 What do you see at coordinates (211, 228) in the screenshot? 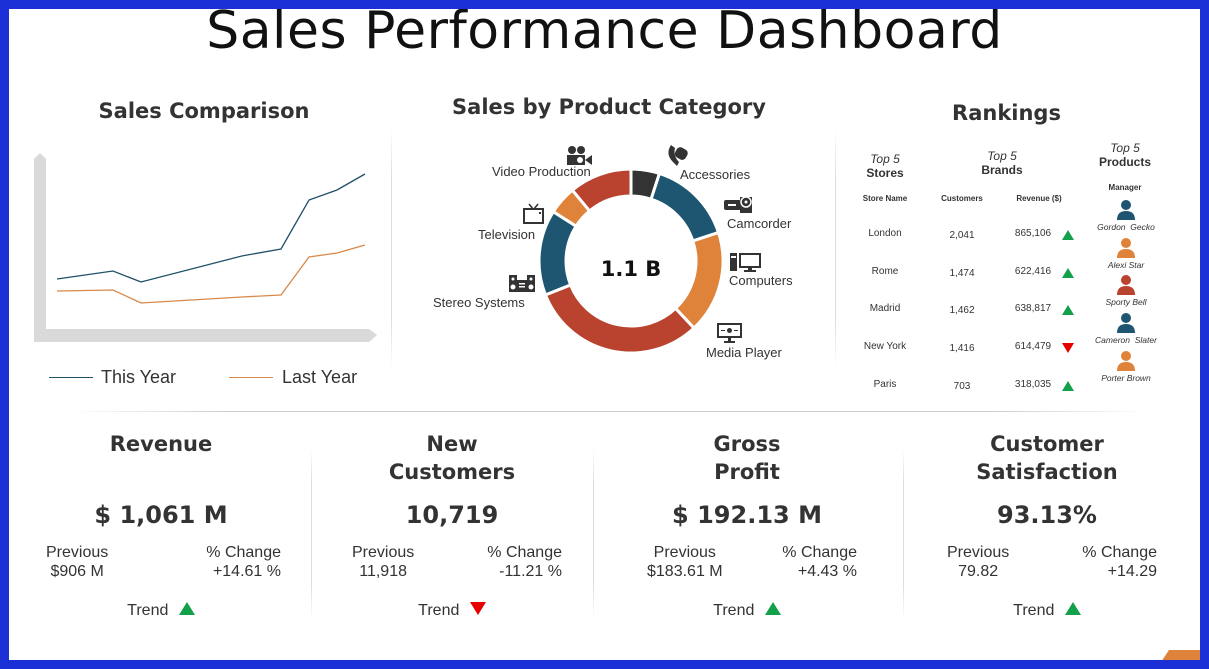
I see `series-line-this-year` at bounding box center [211, 228].